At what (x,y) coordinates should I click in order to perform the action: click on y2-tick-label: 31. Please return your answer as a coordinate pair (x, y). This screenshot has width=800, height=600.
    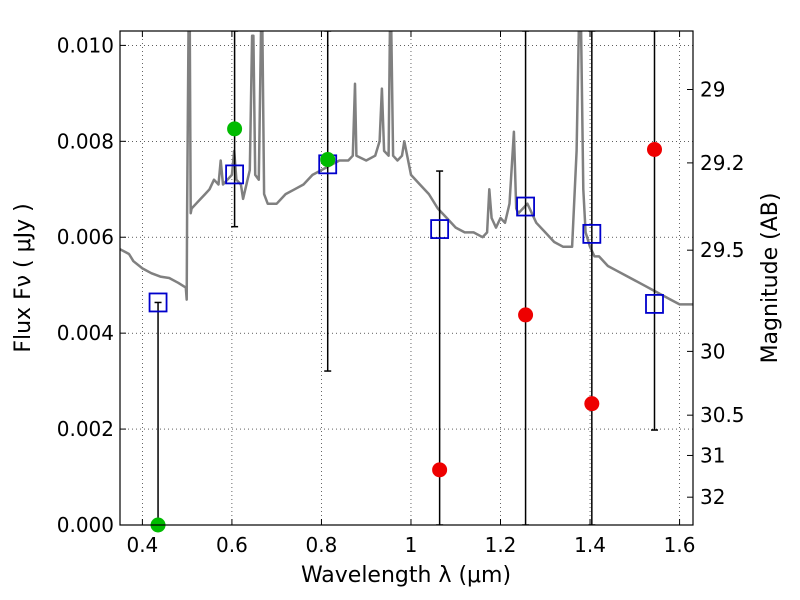
    Looking at the image, I should click on (712, 455).